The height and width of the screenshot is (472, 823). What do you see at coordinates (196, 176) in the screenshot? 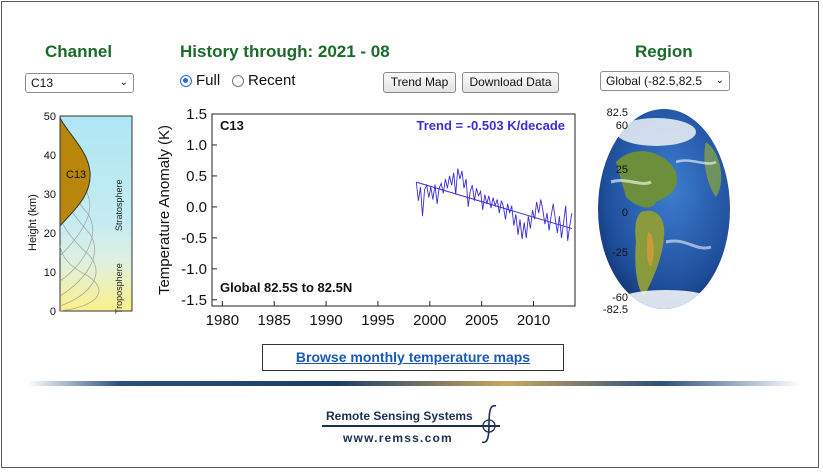
I see `y-tick-label: 0.5` at bounding box center [196, 176].